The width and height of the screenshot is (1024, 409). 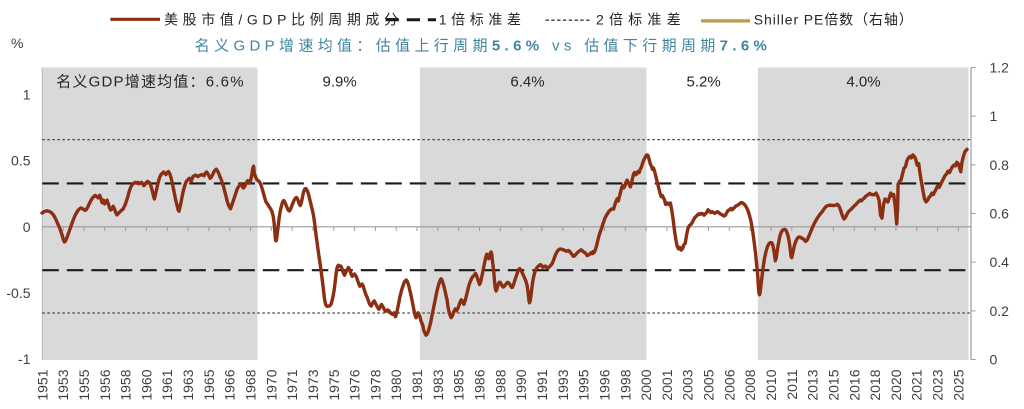 What do you see at coordinates (1000, 311) in the screenshot?
I see `svg-text: 0.2` at bounding box center [1000, 311].